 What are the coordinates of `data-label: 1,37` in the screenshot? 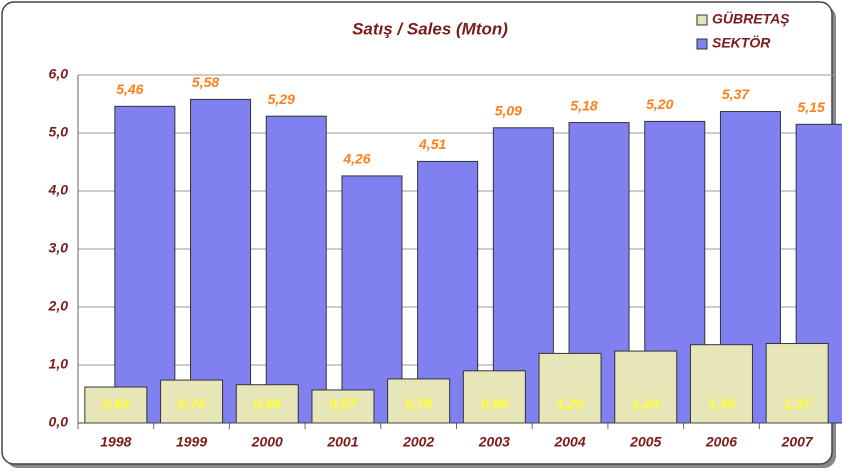 It's located at (798, 404).